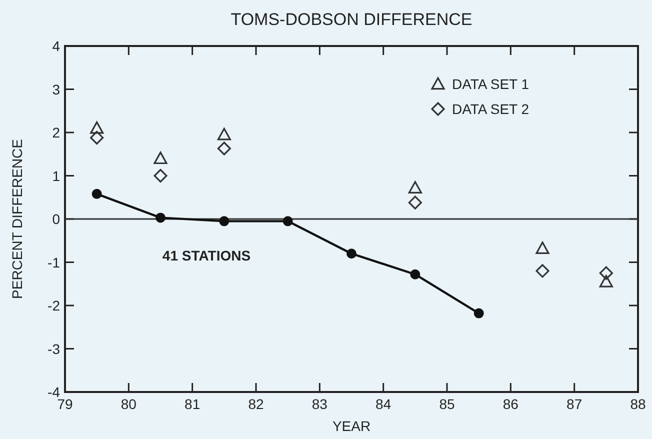  I want to click on x-tick-label: 83, so click(320, 404).